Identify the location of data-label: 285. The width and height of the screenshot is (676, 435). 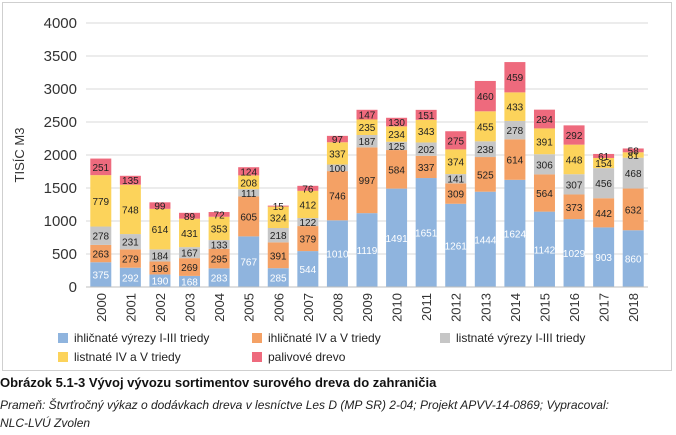
(278, 279).